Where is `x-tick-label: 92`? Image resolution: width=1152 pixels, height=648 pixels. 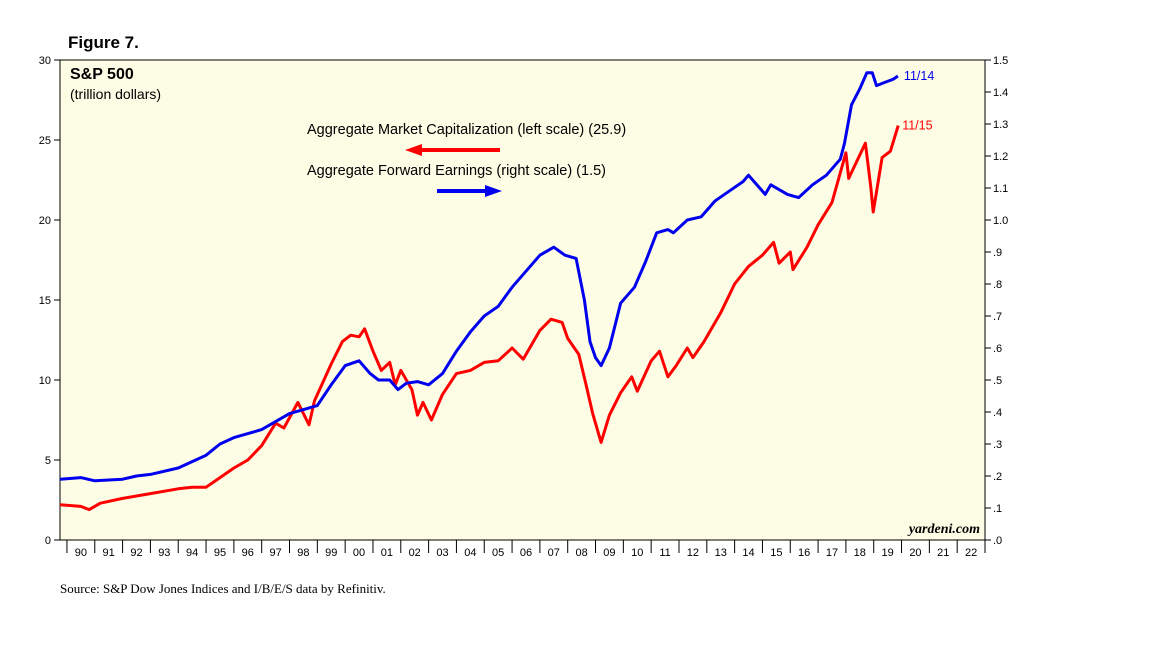
x-tick-label: 92 is located at coordinates (136, 553).